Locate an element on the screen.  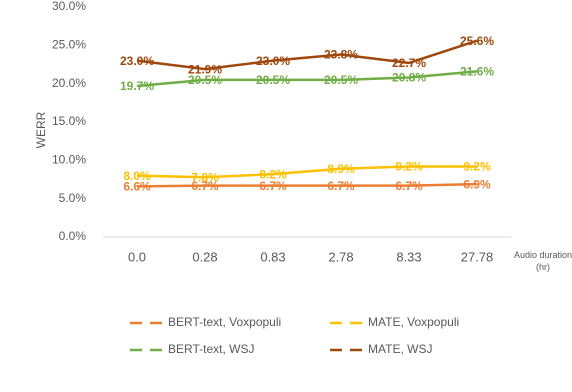
x-tick-label: 8.33 is located at coordinates (408, 256).